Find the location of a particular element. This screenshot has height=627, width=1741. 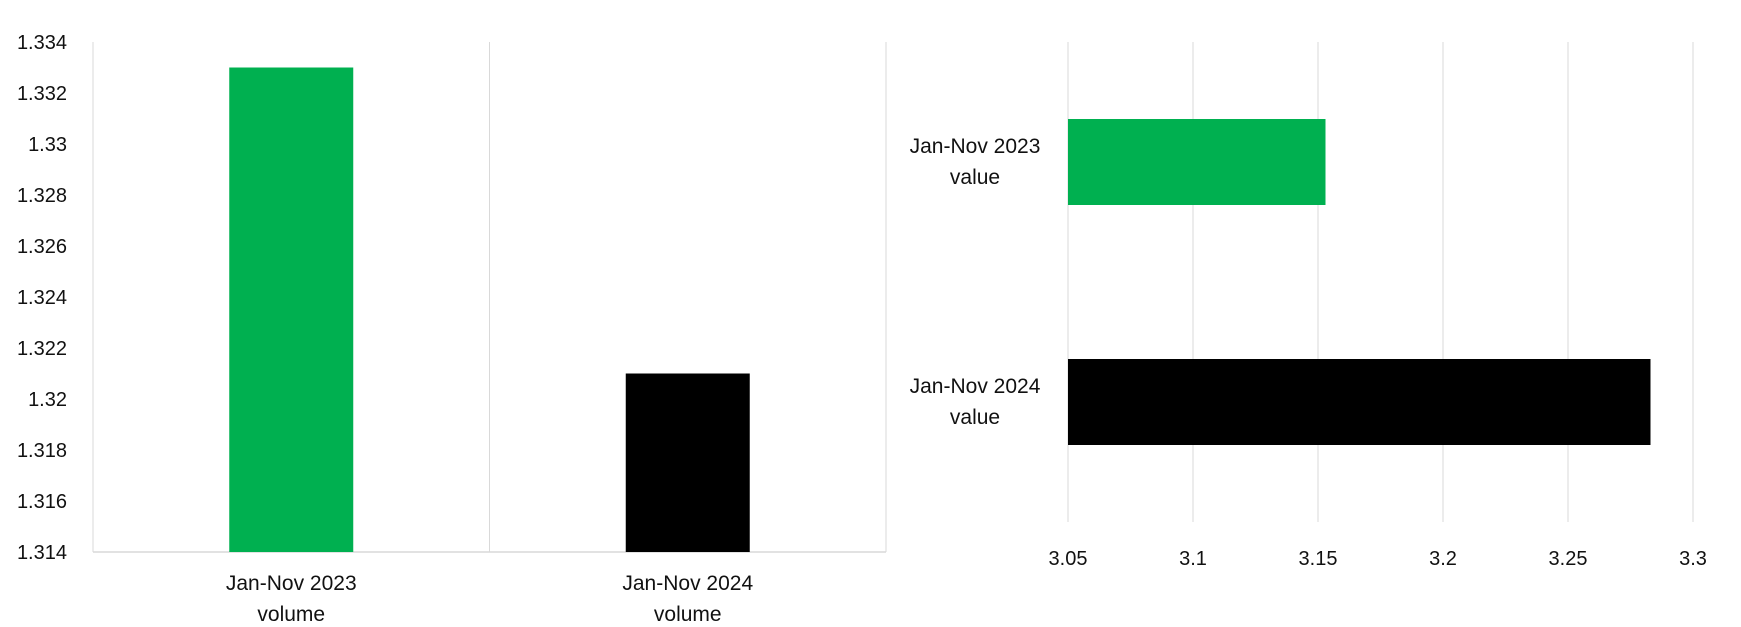

x-tick-label: 3.05 is located at coordinates (1068, 559).